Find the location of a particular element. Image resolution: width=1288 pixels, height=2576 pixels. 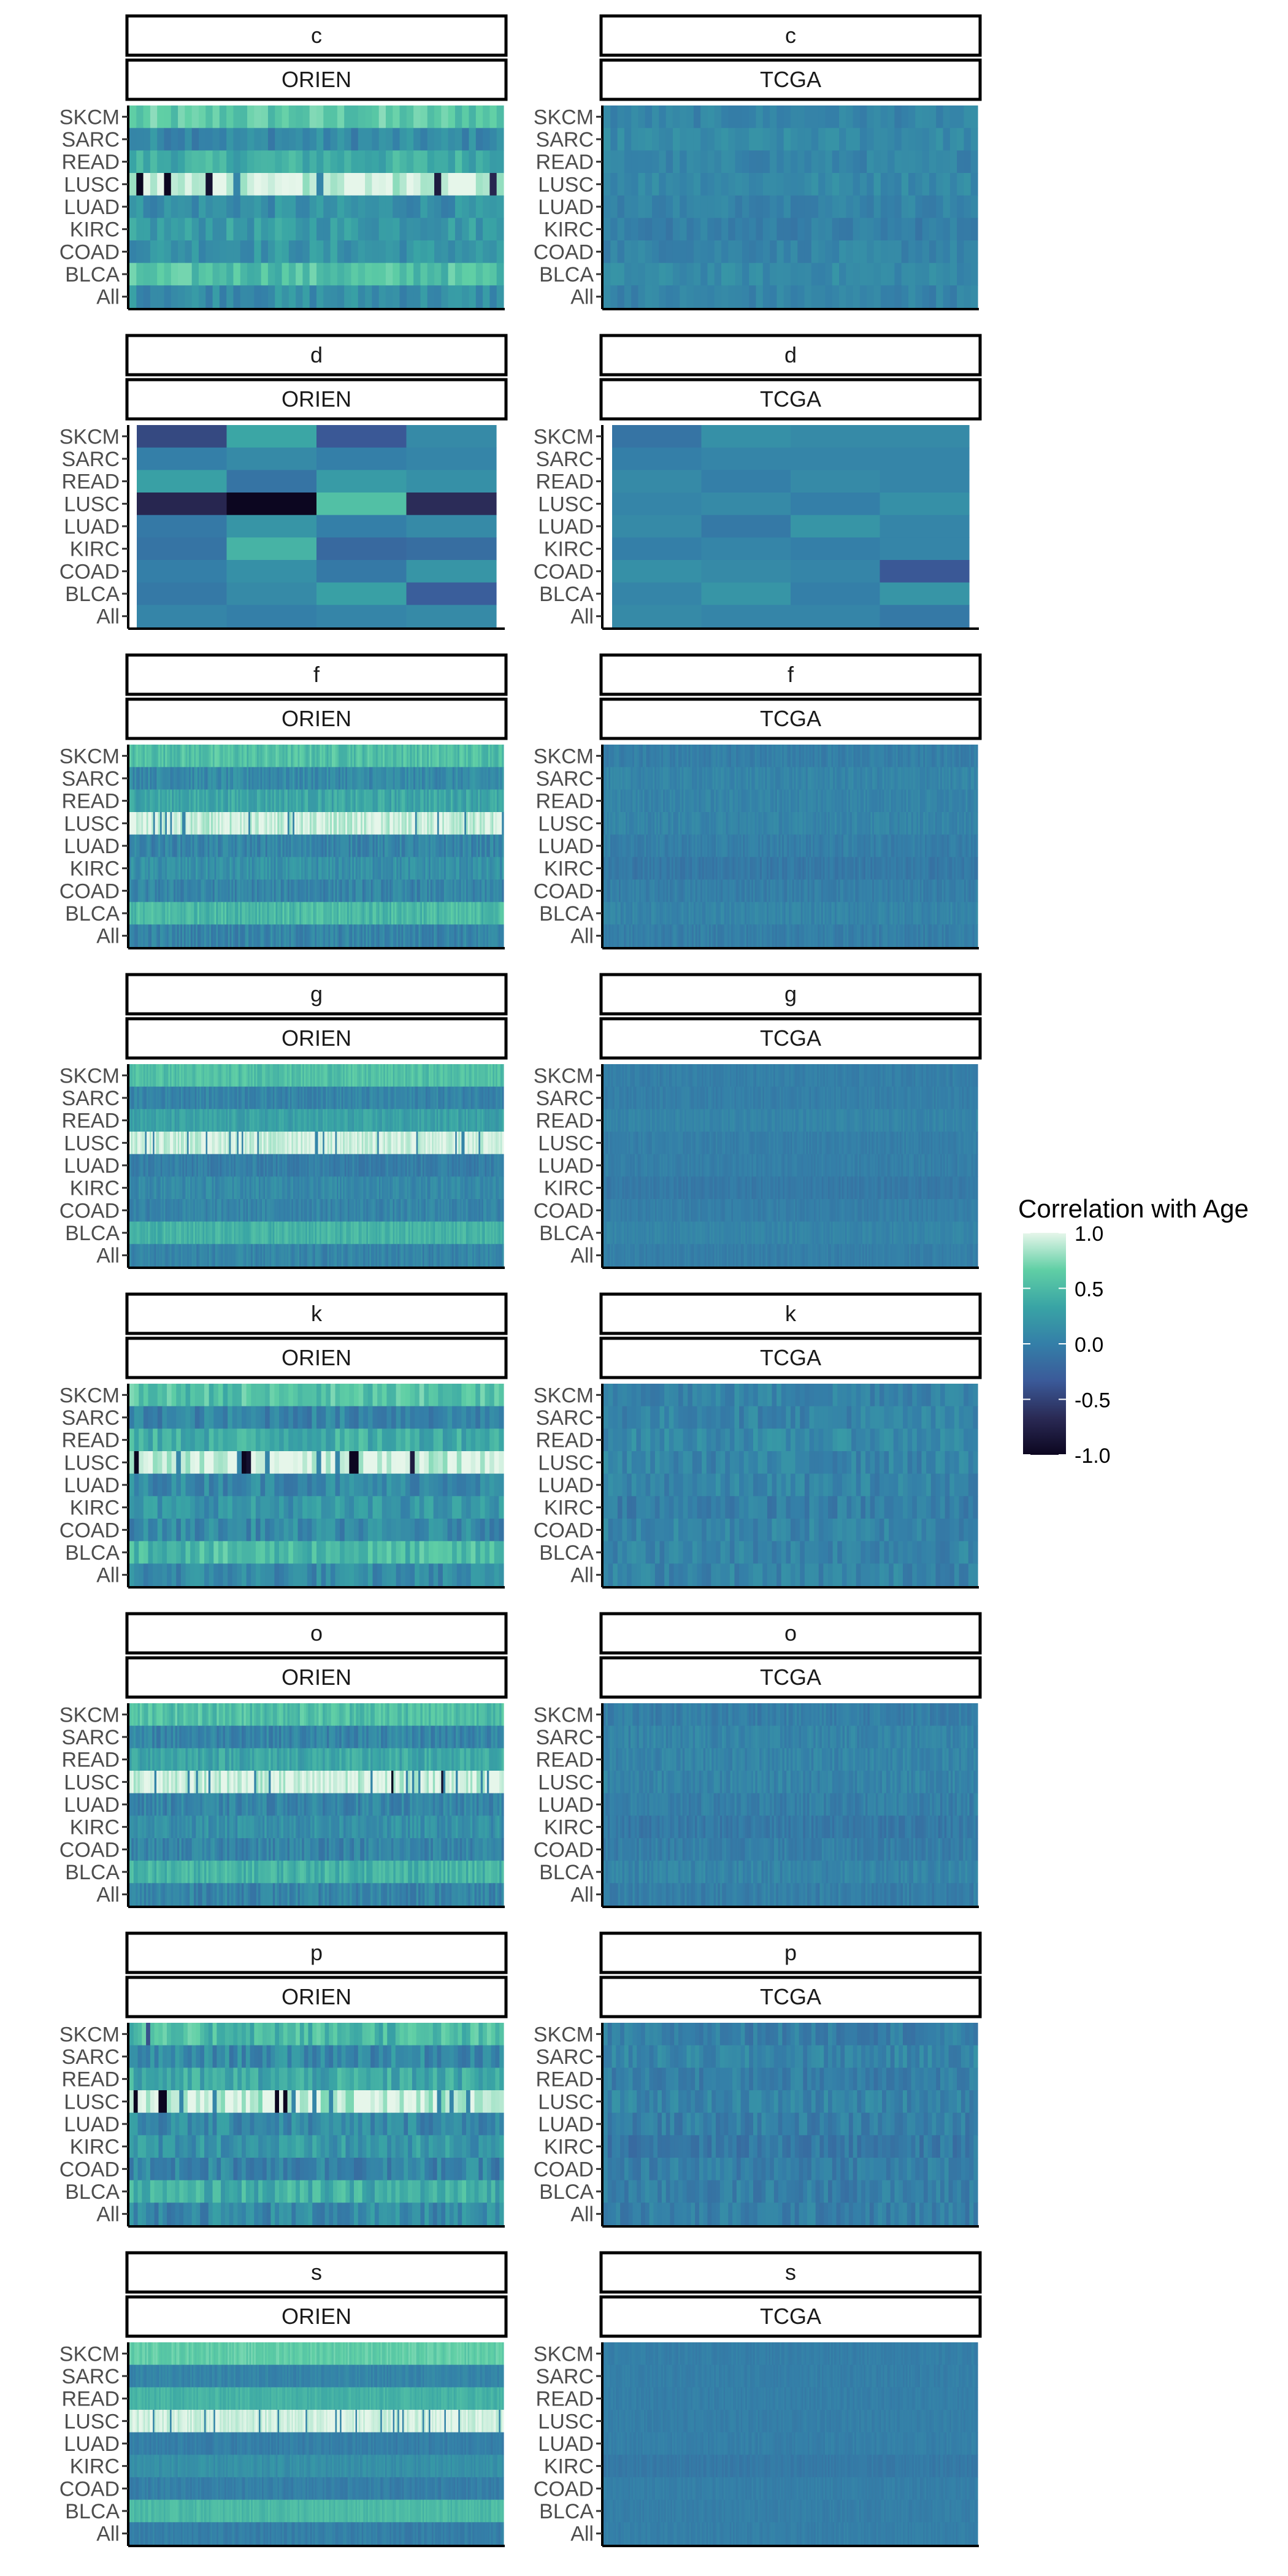

heatmap-cells is located at coordinates (791, 207).